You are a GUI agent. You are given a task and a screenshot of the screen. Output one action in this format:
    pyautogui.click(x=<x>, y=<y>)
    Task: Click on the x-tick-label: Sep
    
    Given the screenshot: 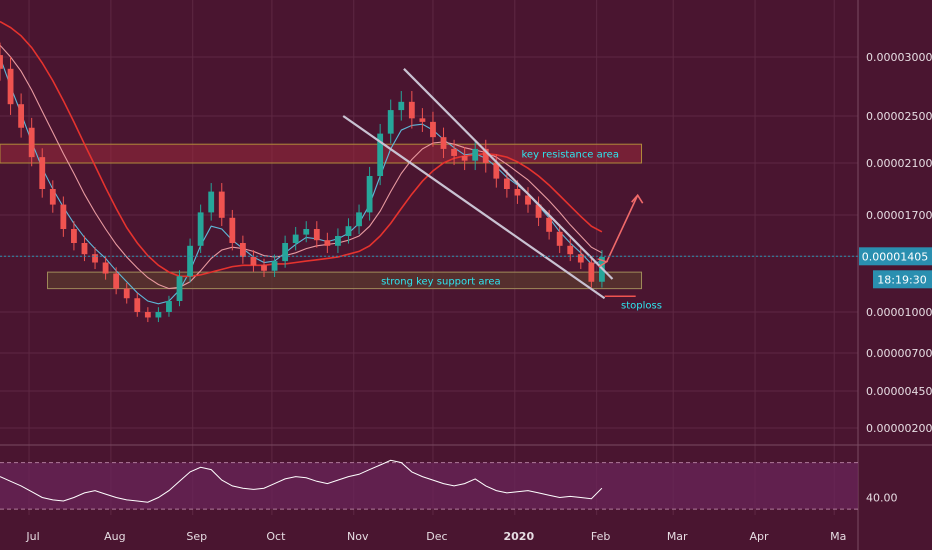 What is the action you would take?
    pyautogui.click(x=196, y=536)
    